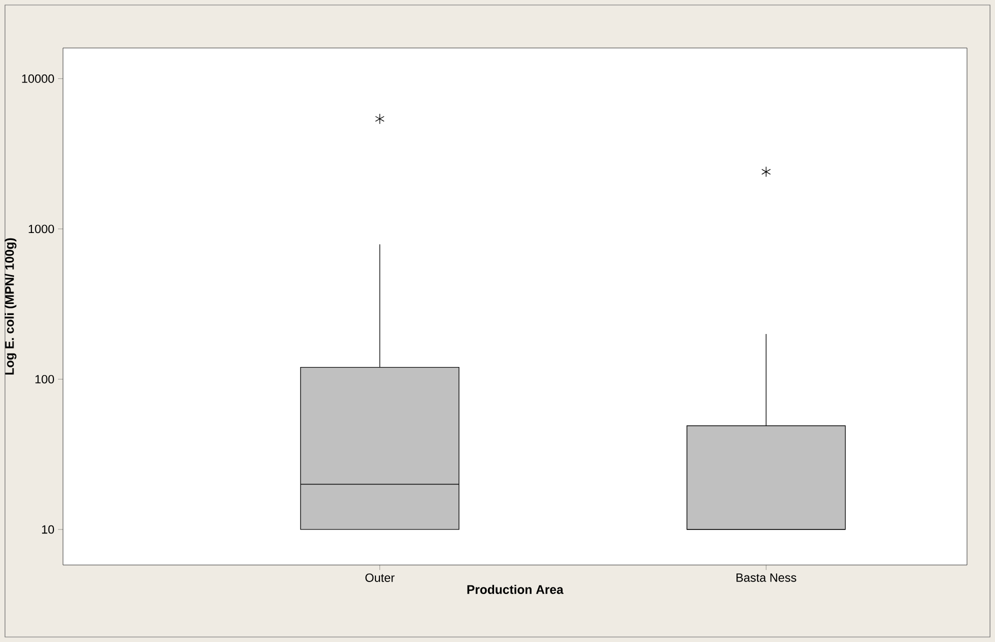 This screenshot has height=642, width=995. I want to click on x-axis-title: Production Area, so click(515, 589).